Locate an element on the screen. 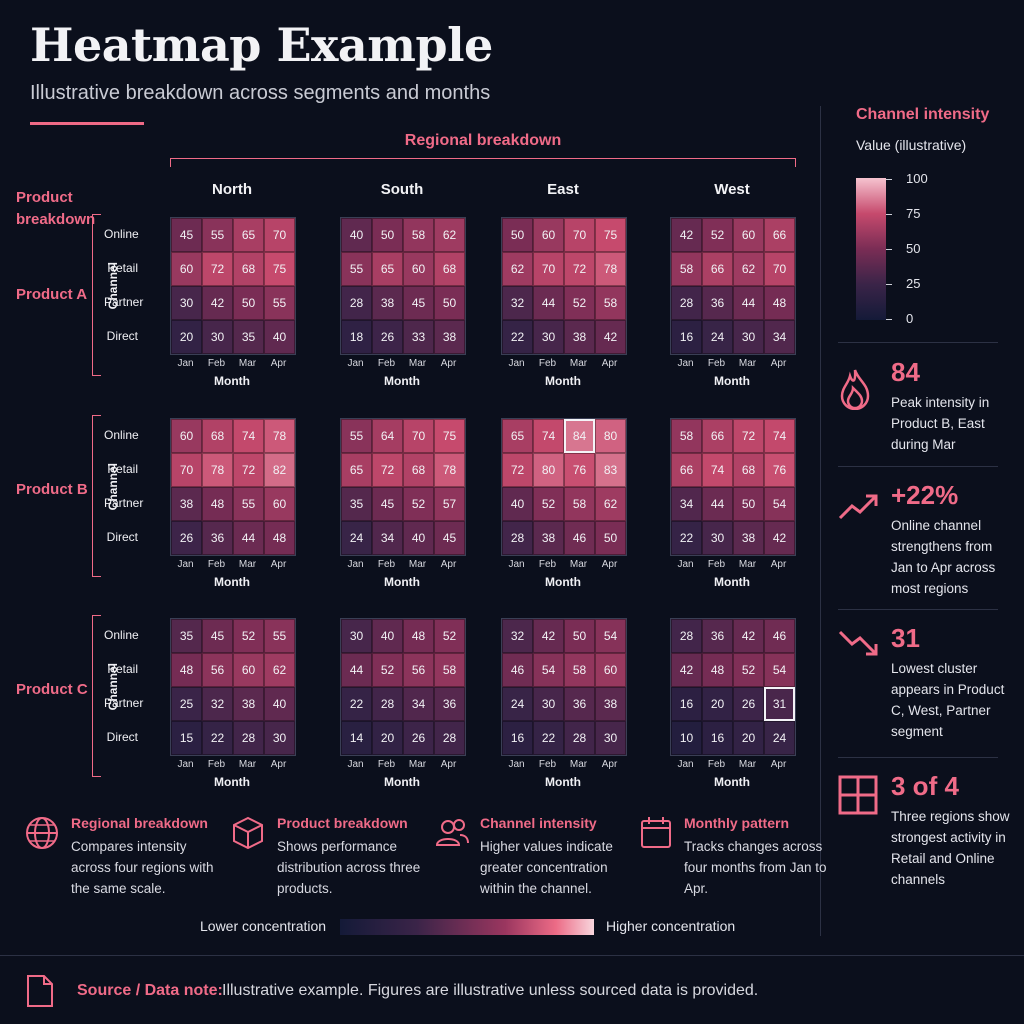  region-label-south: South is located at coordinates (402, 189).